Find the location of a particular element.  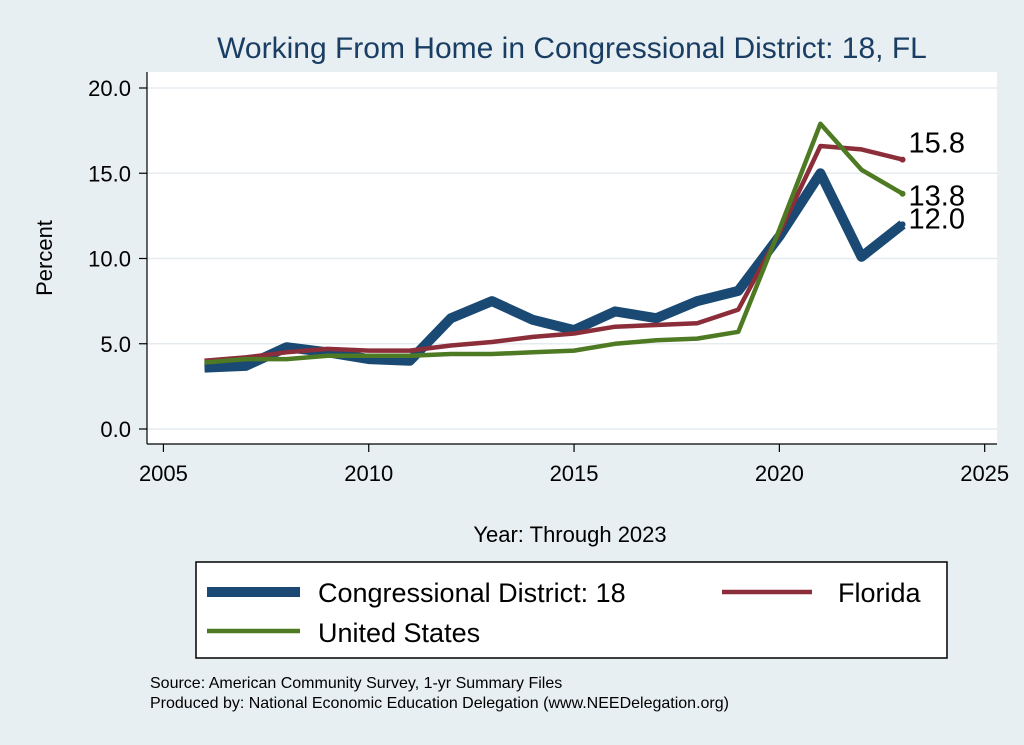

y-tick-label: 15.0 is located at coordinates (109, 173).